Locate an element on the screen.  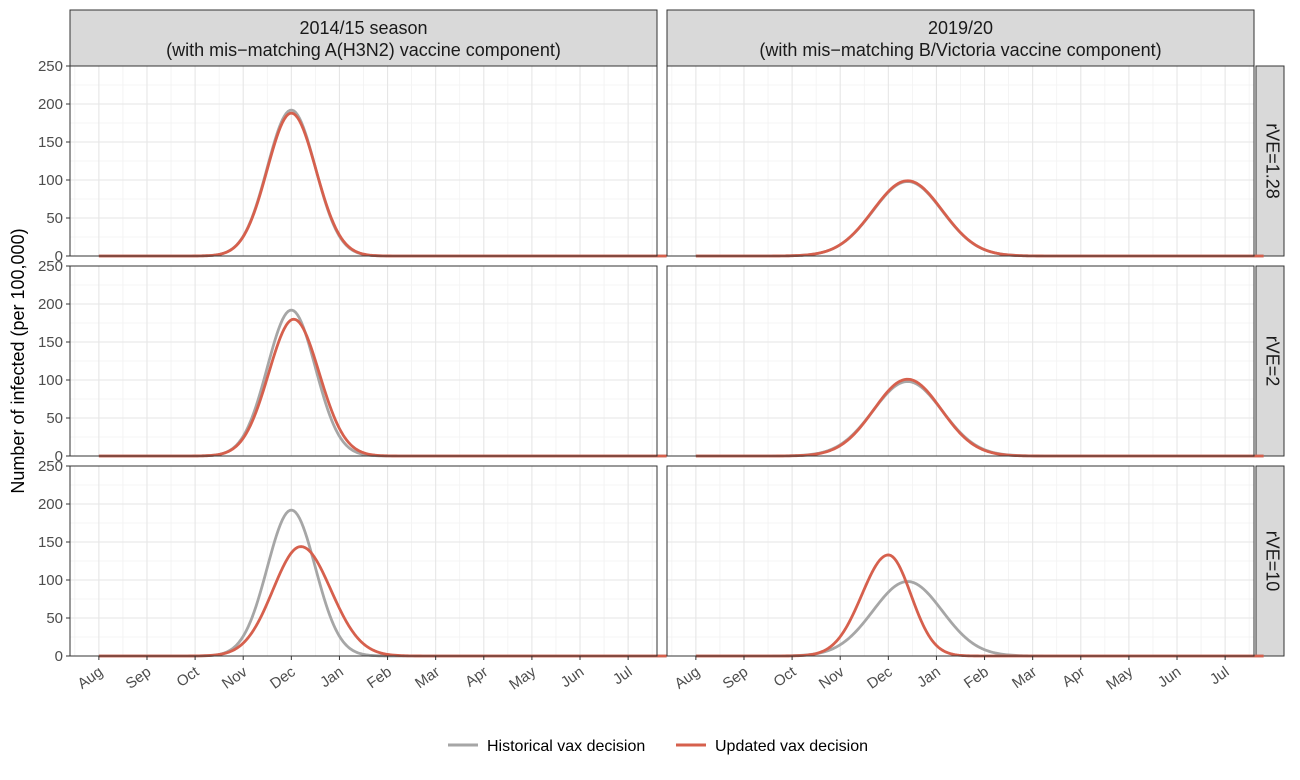
legend-label: Historical vax decision is located at coordinates (566, 746).